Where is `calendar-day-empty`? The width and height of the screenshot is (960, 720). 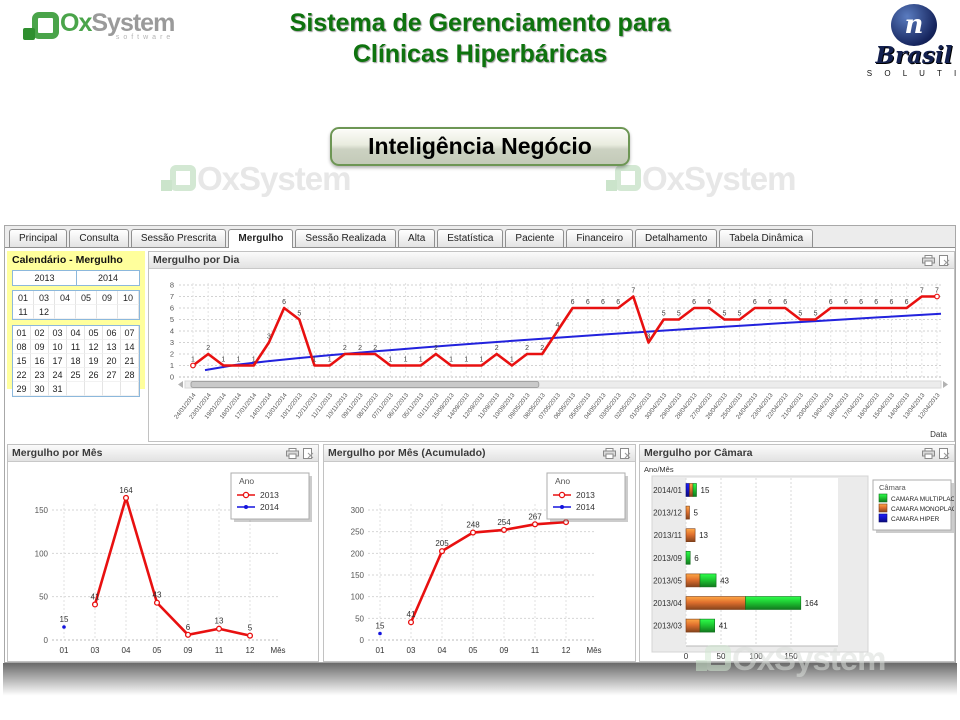
calendar-day-empty is located at coordinates (94, 389).